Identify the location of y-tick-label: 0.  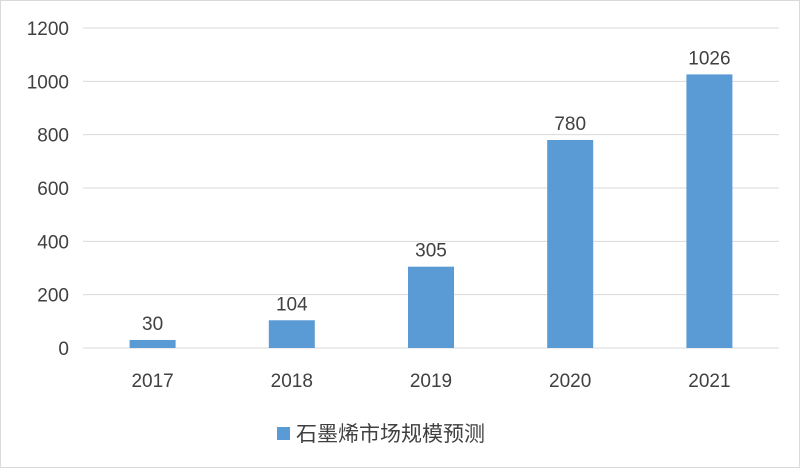
(63, 349).